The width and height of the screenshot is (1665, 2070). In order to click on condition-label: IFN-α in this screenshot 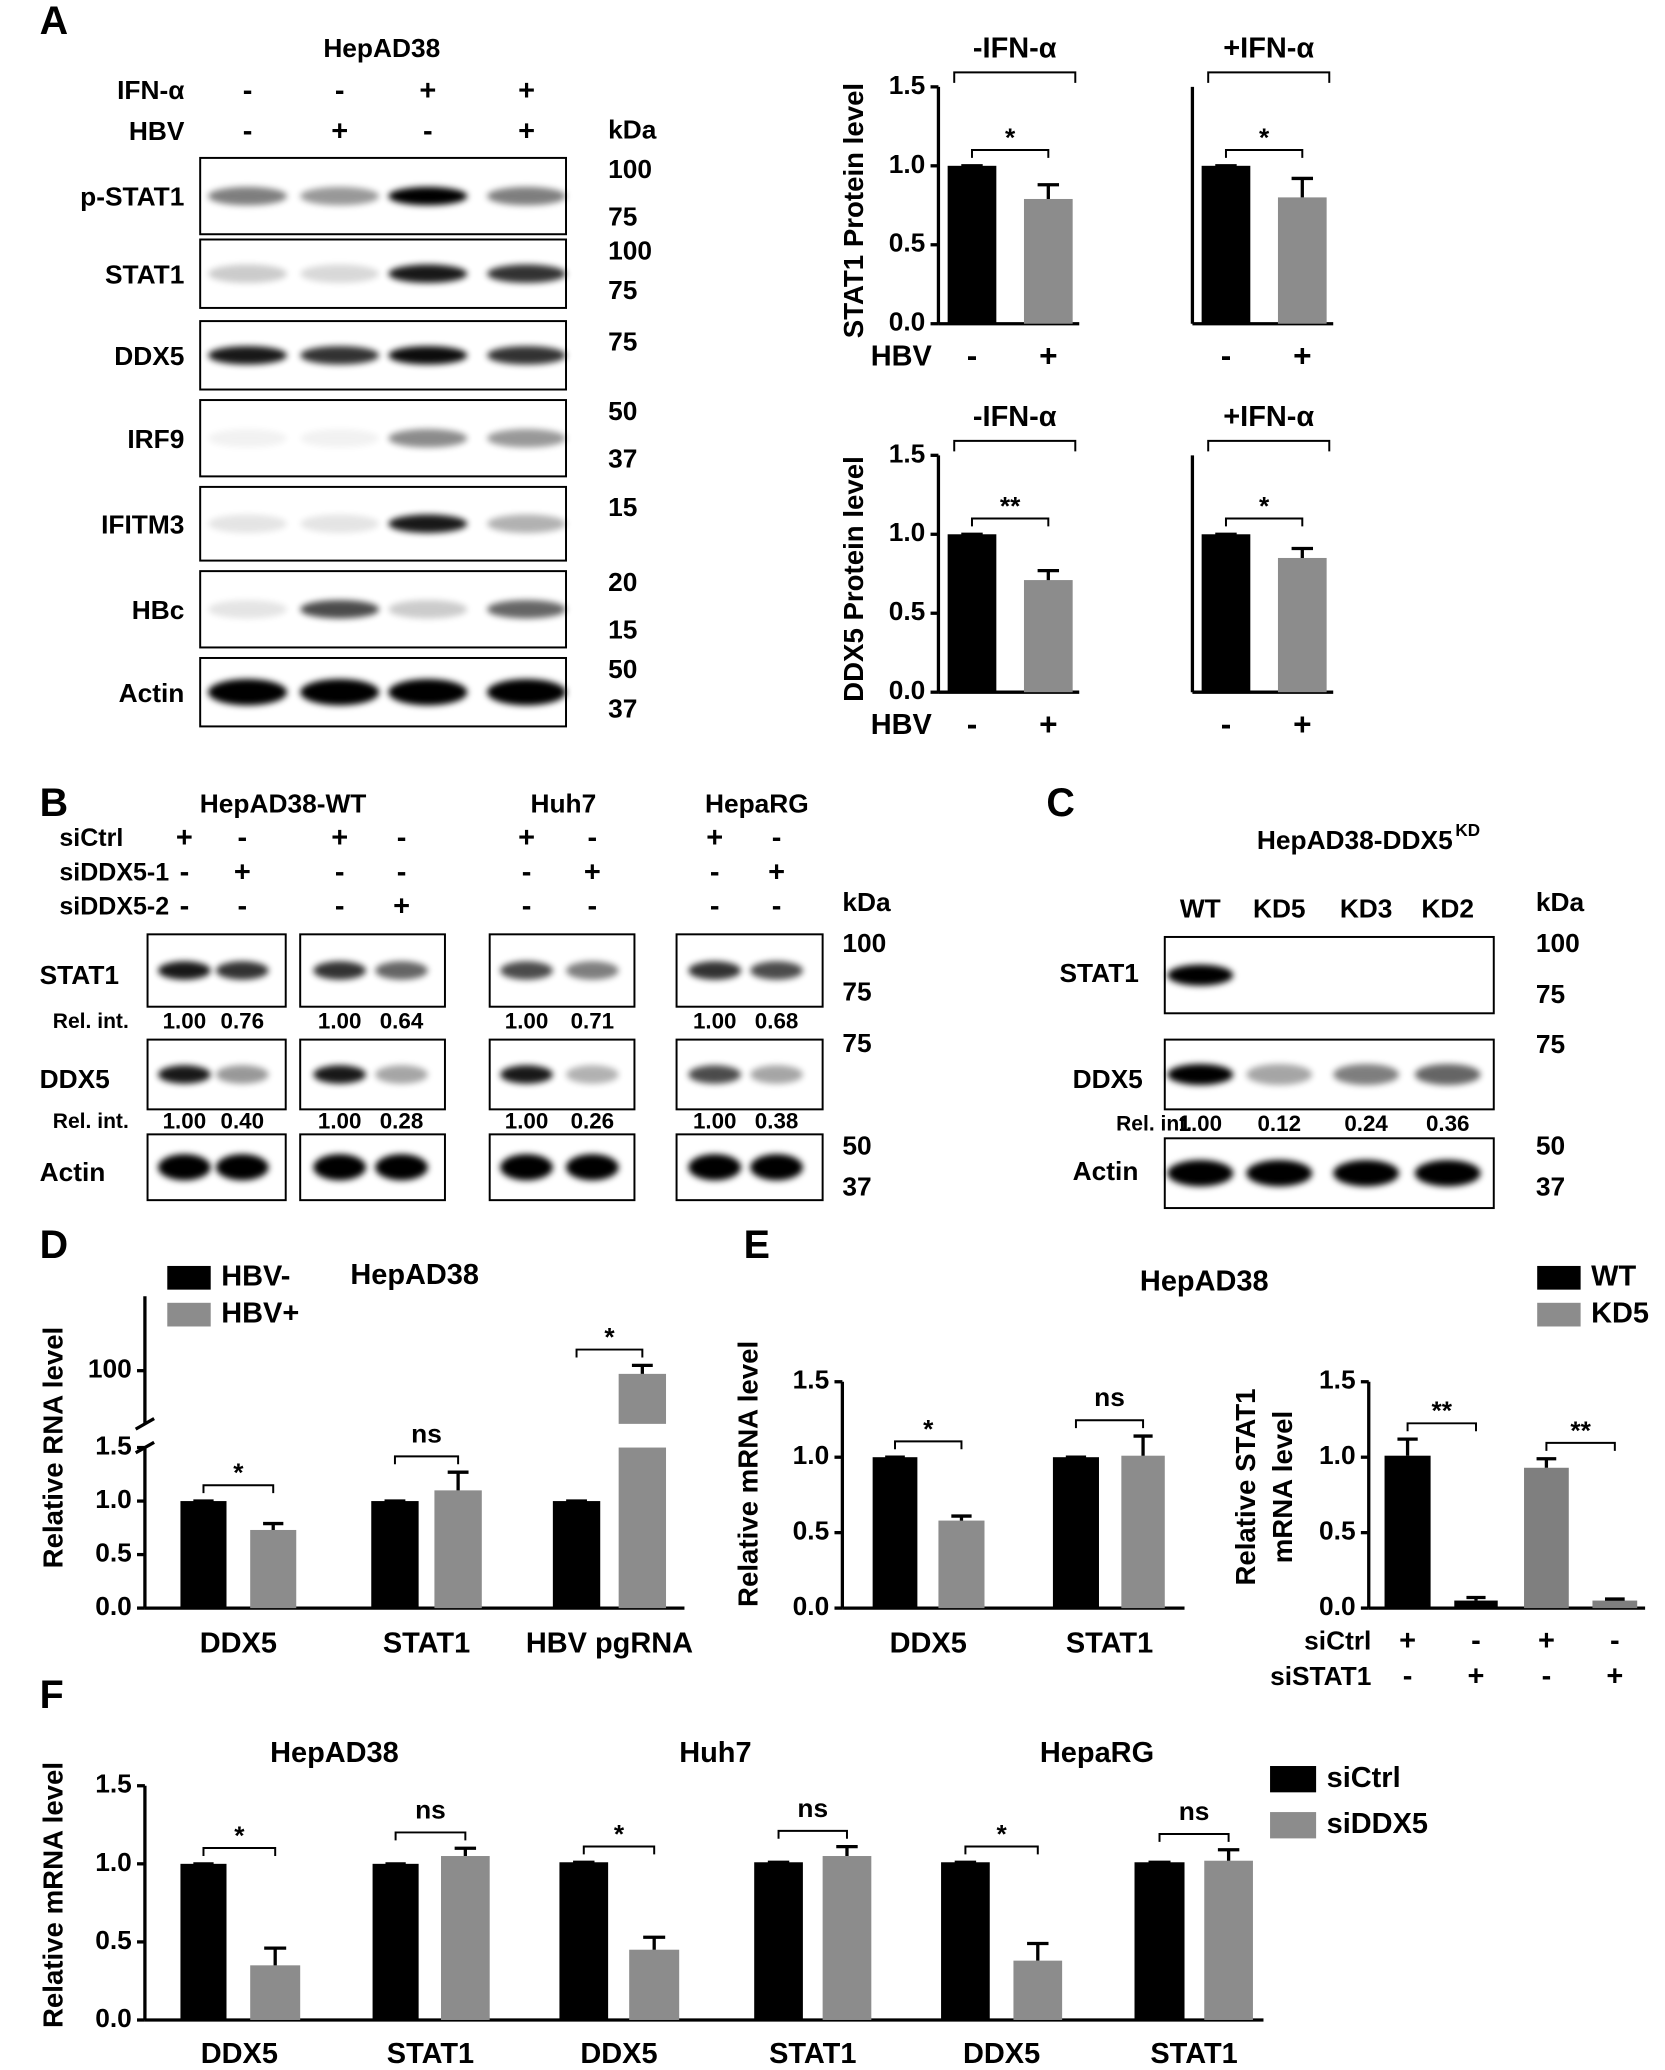, I will do `click(150, 90)`.